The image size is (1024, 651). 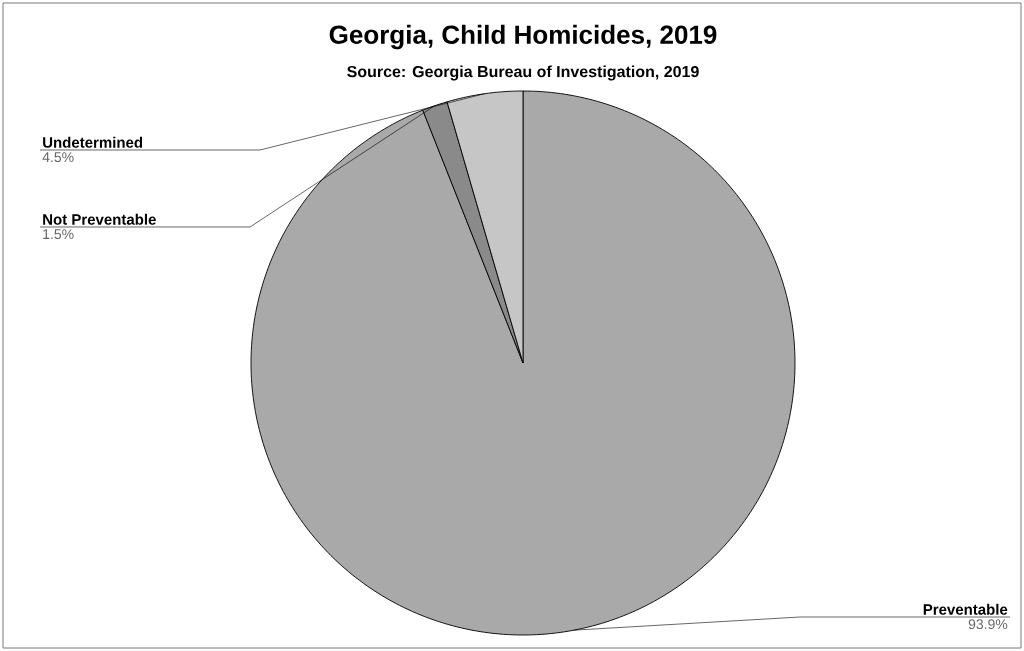 What do you see at coordinates (99, 219) in the screenshot?
I see `slice-label: Not Preventable` at bounding box center [99, 219].